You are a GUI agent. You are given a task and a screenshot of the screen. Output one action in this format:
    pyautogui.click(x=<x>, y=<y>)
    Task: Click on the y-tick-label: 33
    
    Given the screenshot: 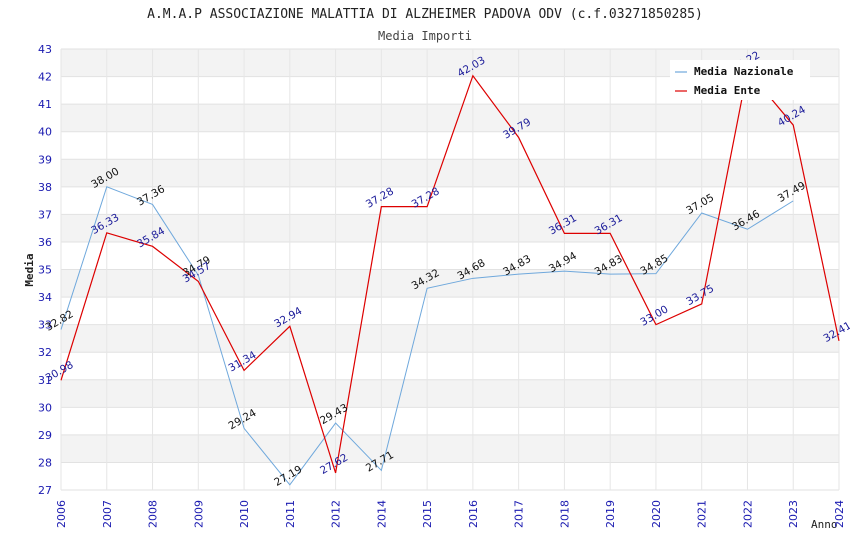 What is the action you would take?
    pyautogui.click(x=45, y=325)
    